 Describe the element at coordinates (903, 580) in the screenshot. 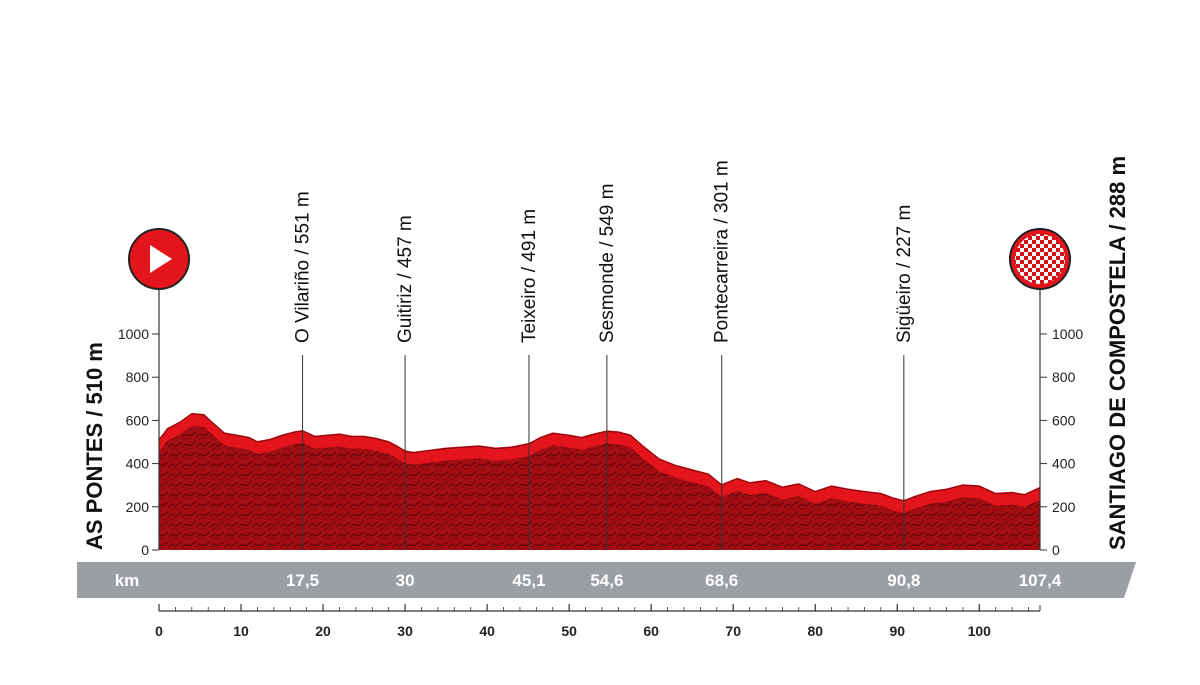

I see `waypoint-km-label: 90,8` at that location.